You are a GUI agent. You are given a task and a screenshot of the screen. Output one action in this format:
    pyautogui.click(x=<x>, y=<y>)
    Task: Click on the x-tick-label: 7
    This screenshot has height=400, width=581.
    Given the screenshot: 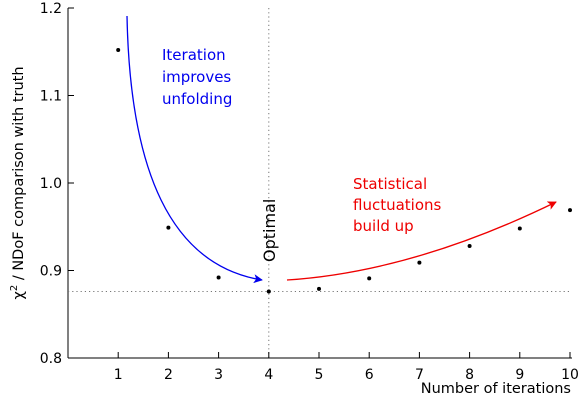 What is the action you would take?
    pyautogui.click(x=419, y=375)
    